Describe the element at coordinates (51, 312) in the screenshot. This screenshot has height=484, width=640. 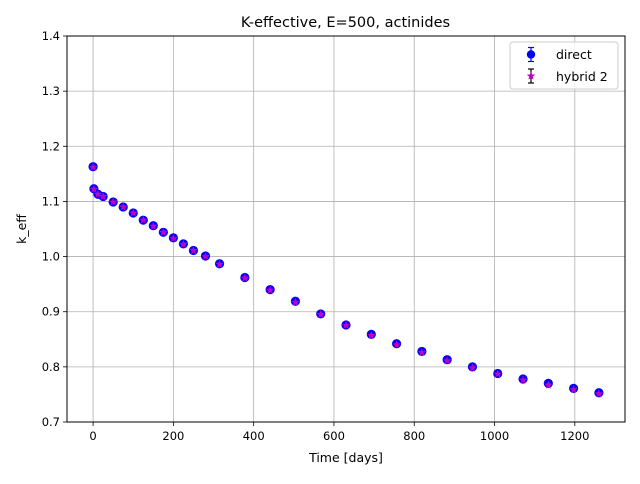
I see `y-tick-label: 0.9` at that location.